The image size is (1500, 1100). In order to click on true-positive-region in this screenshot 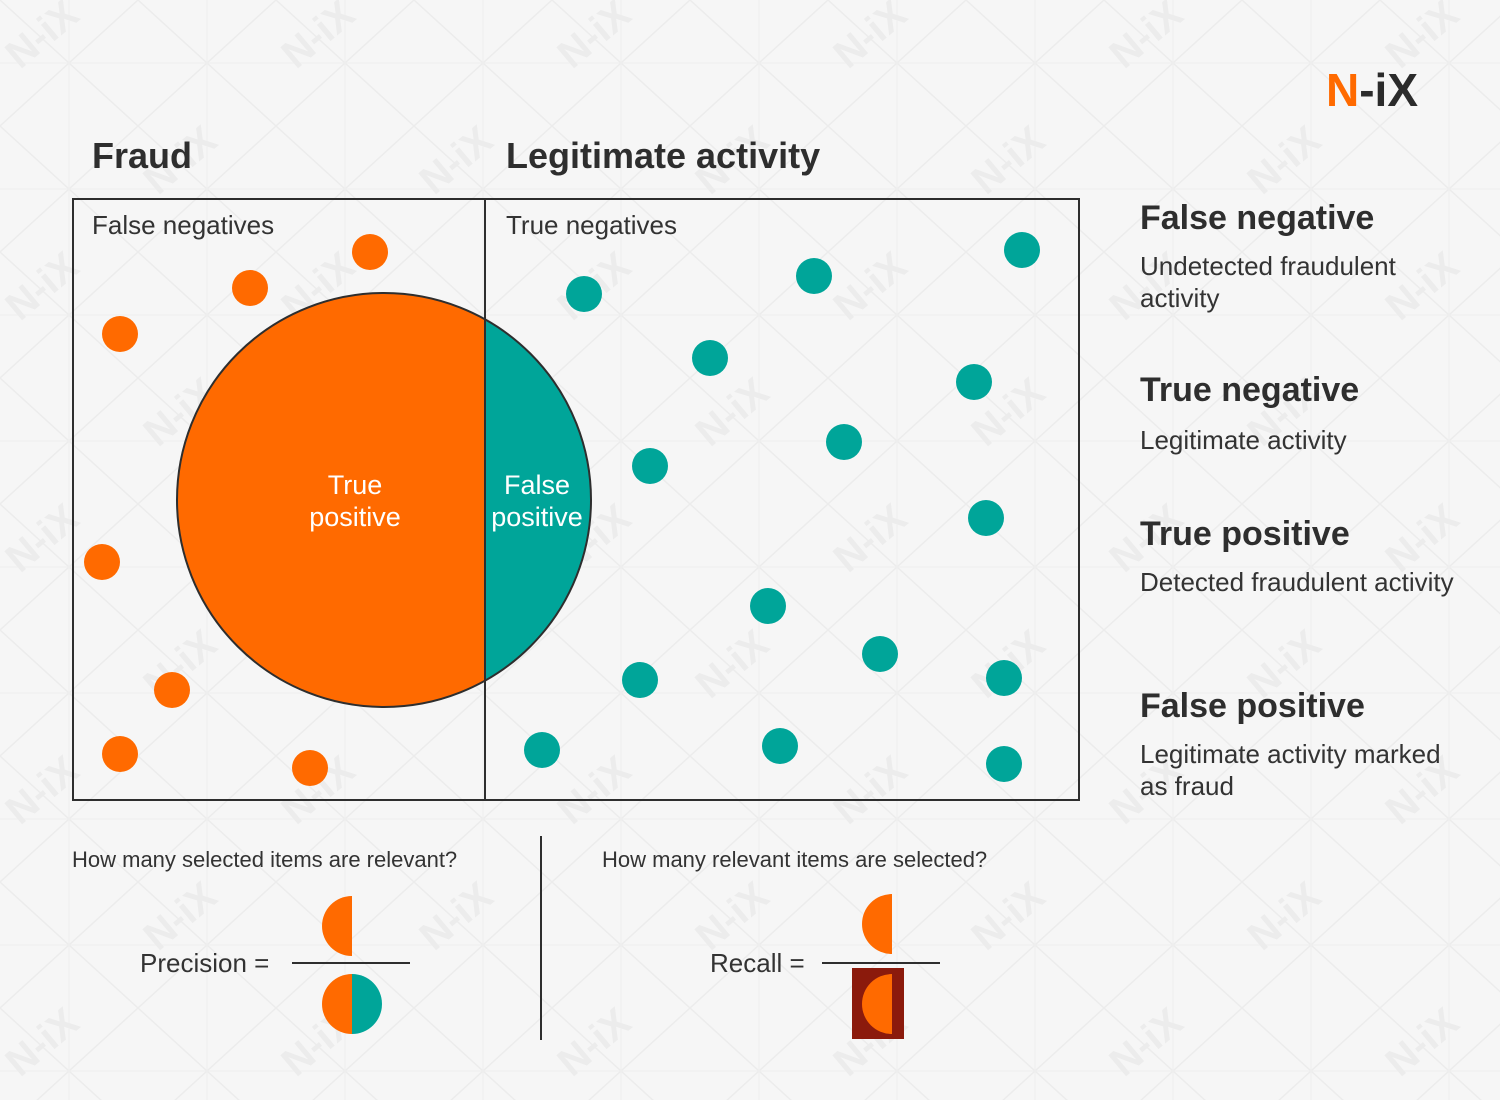, I will do `click(331, 500)`.